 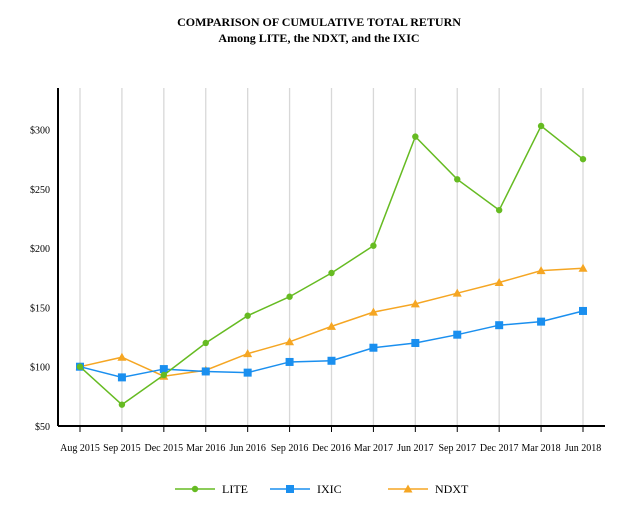 What do you see at coordinates (80, 448) in the screenshot?
I see `x-tick-label: Aug 2015` at bounding box center [80, 448].